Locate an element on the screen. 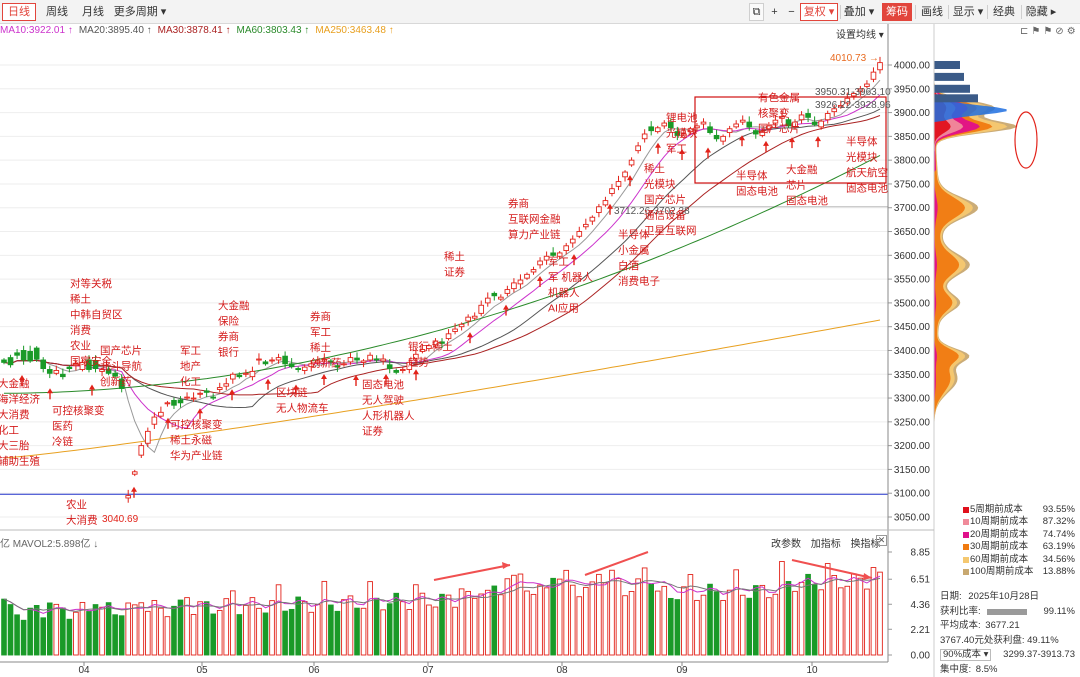  event-annotation: 固态电池无人驾驶人形机器人证券 is located at coordinates (388, 408).